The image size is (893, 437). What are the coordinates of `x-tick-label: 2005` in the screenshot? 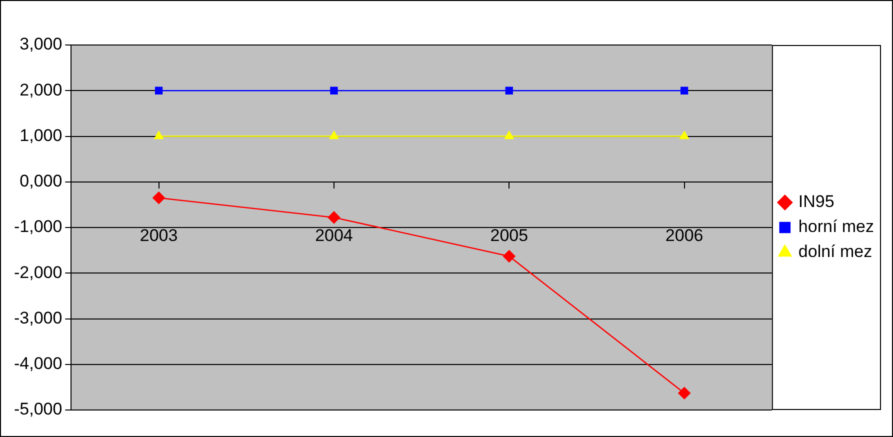 It's located at (509, 235).